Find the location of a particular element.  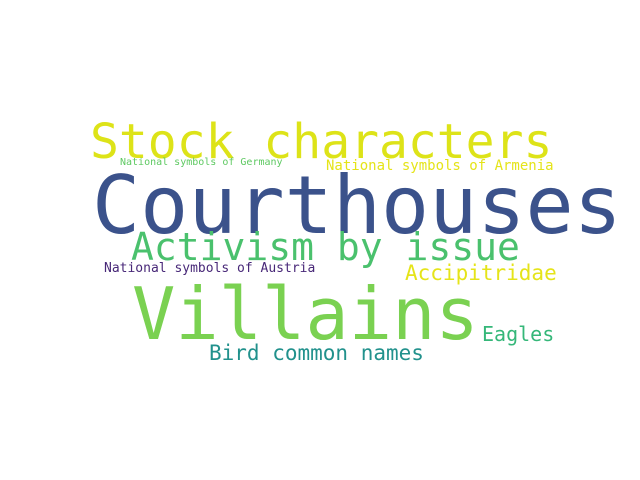

word-national-symbols-germany: National symbols of Germany is located at coordinates (201, 162).